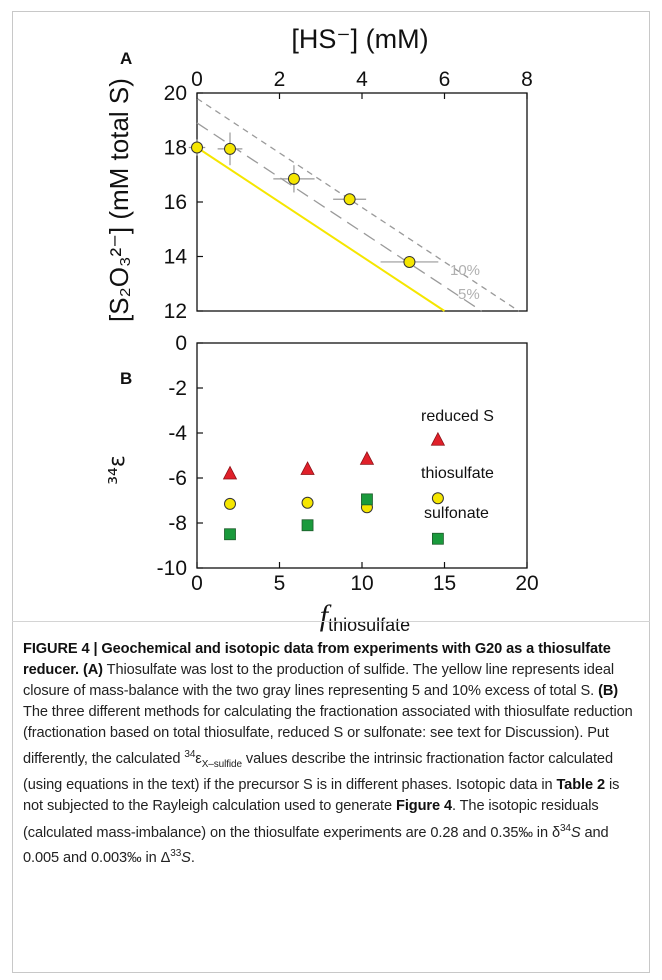 The image size is (662, 980). What do you see at coordinates (192, 858) in the screenshot?
I see `caption-period: .` at bounding box center [192, 858].